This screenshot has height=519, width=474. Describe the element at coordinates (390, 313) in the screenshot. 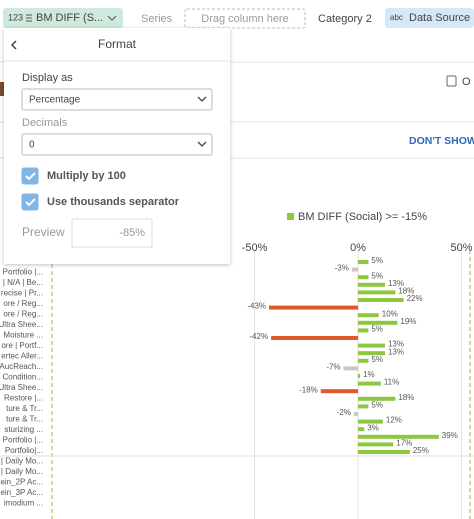

I see `value-label: 10%` at that location.